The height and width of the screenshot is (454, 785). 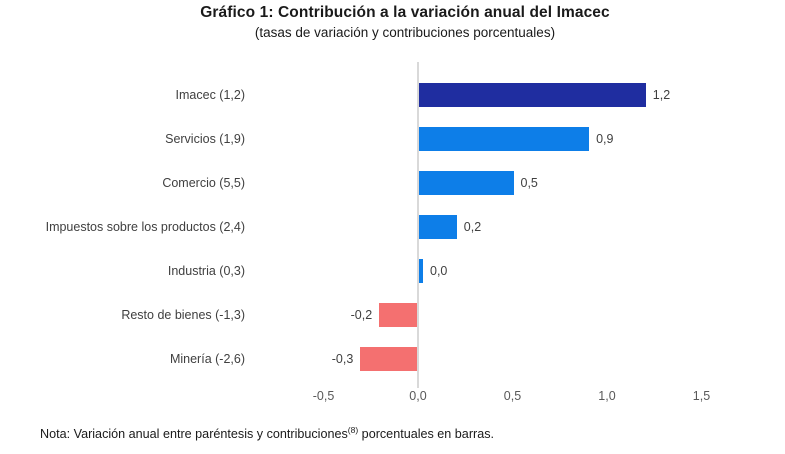 I want to click on value-label: 0,2, so click(x=472, y=227).